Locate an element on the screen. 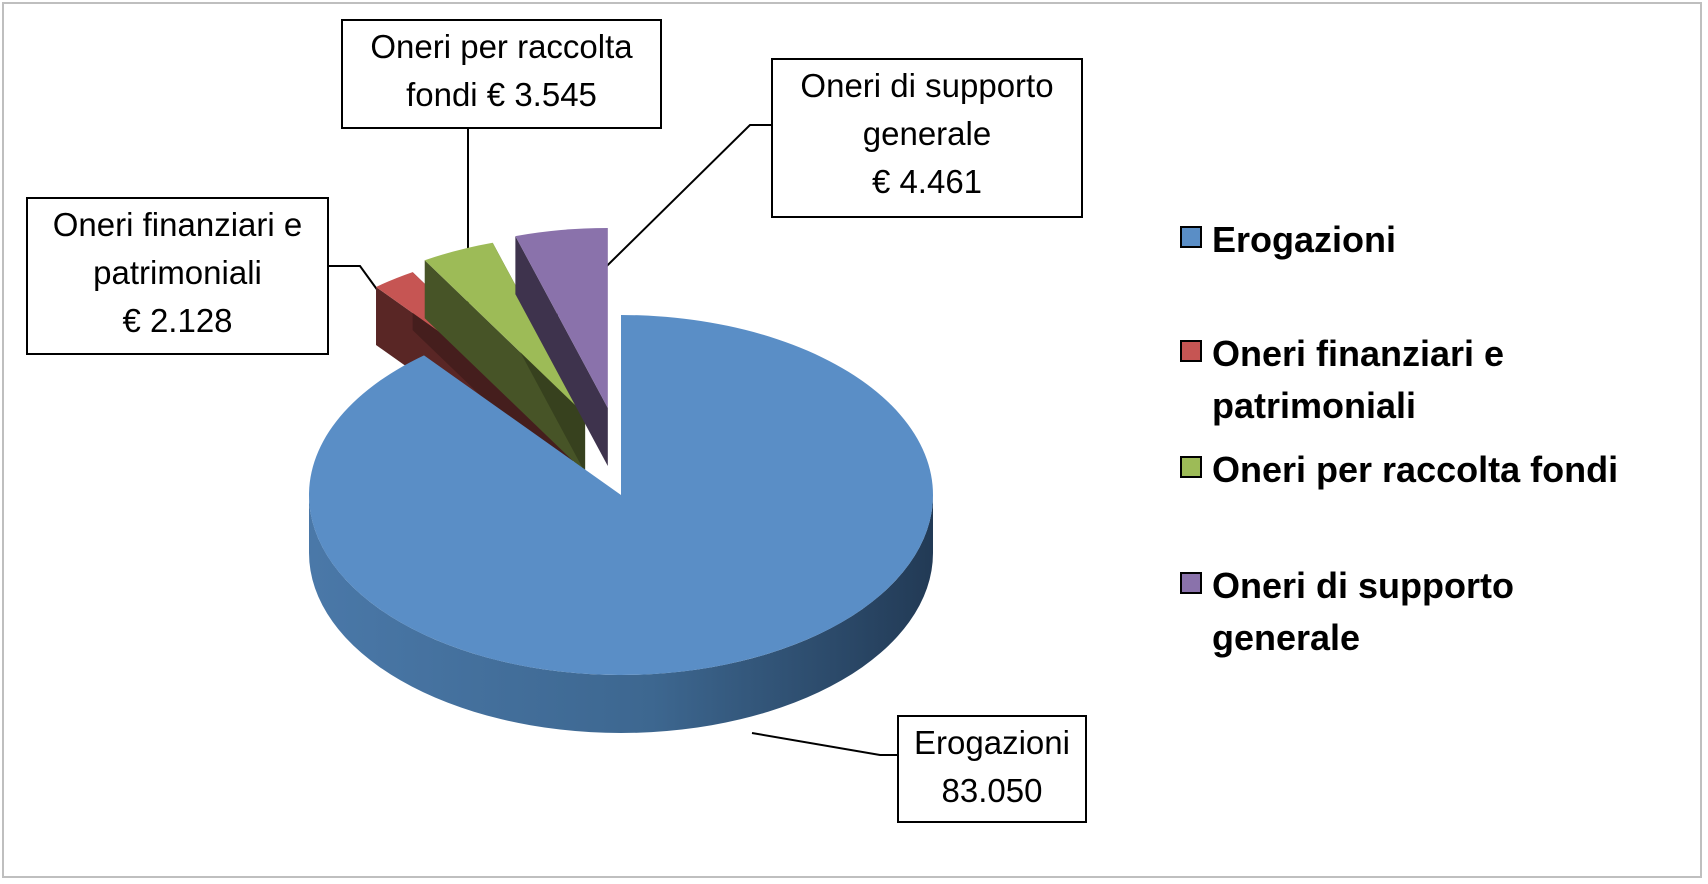 Image resolution: width=1708 pixels, height=884 pixels. legend-item-oneri-finanziari: Oneri finanziari e patrimoniali is located at coordinates (1431, 380).